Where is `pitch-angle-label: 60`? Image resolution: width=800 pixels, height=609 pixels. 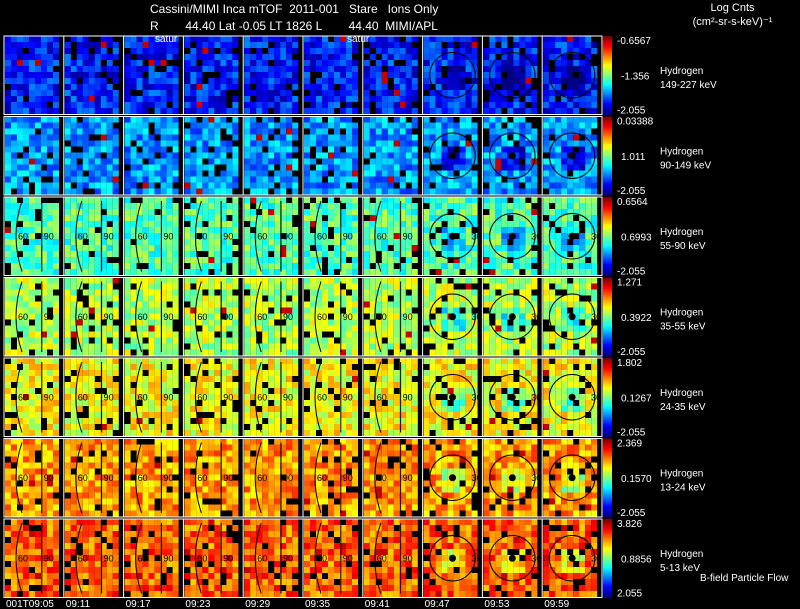
pitch-angle-label: 60 is located at coordinates (143, 317).